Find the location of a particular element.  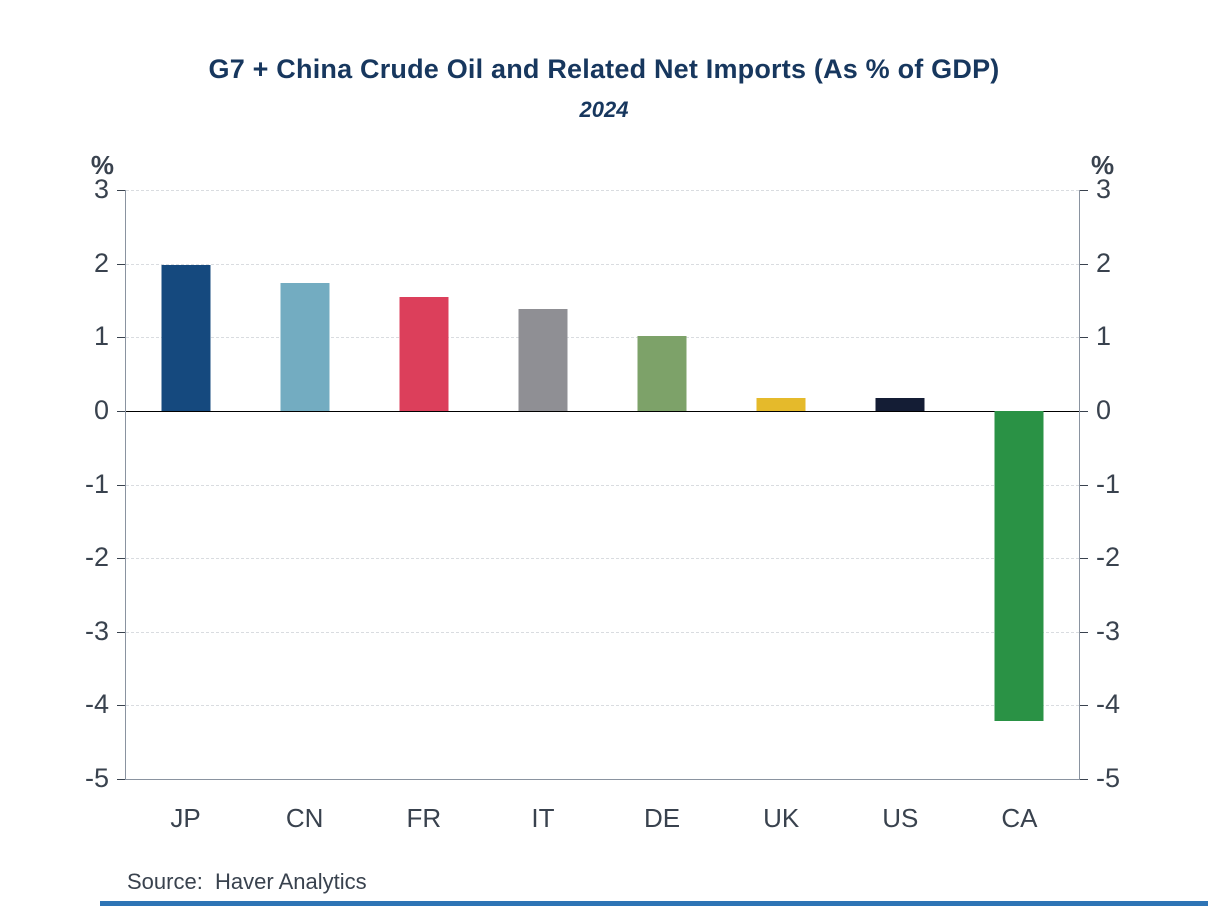

x-label-JP: JP is located at coordinates (185, 818).